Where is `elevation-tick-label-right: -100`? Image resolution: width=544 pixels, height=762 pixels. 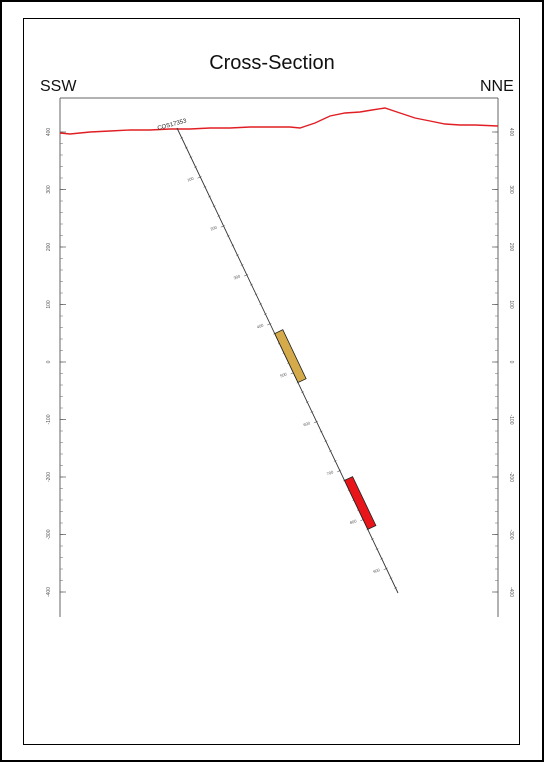 elevation-tick-label-right: -100 is located at coordinates (511, 419).